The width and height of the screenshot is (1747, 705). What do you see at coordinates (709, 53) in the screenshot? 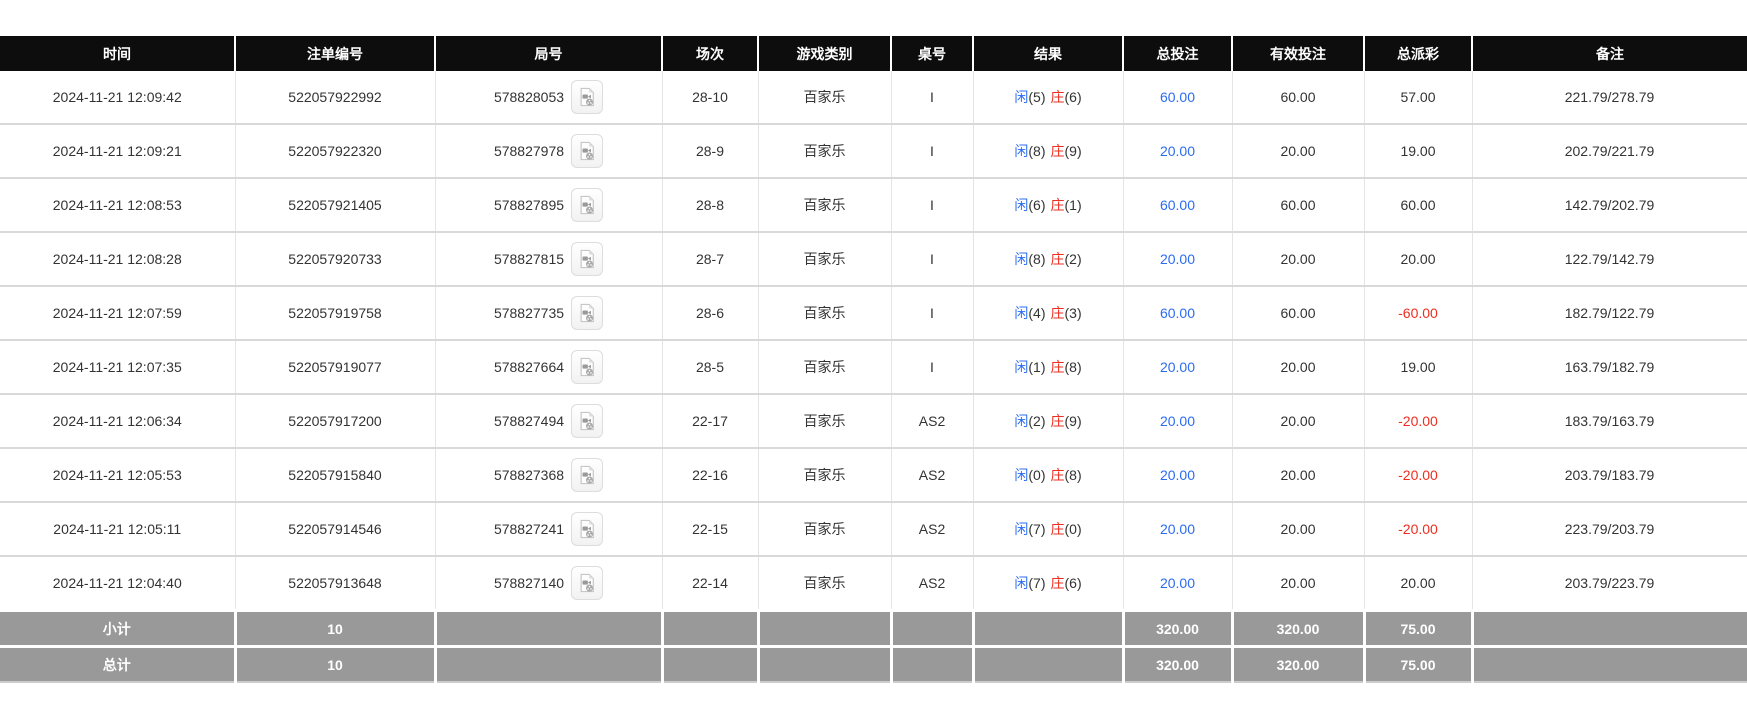
I see `col-header-session: 场次` at bounding box center [709, 53].